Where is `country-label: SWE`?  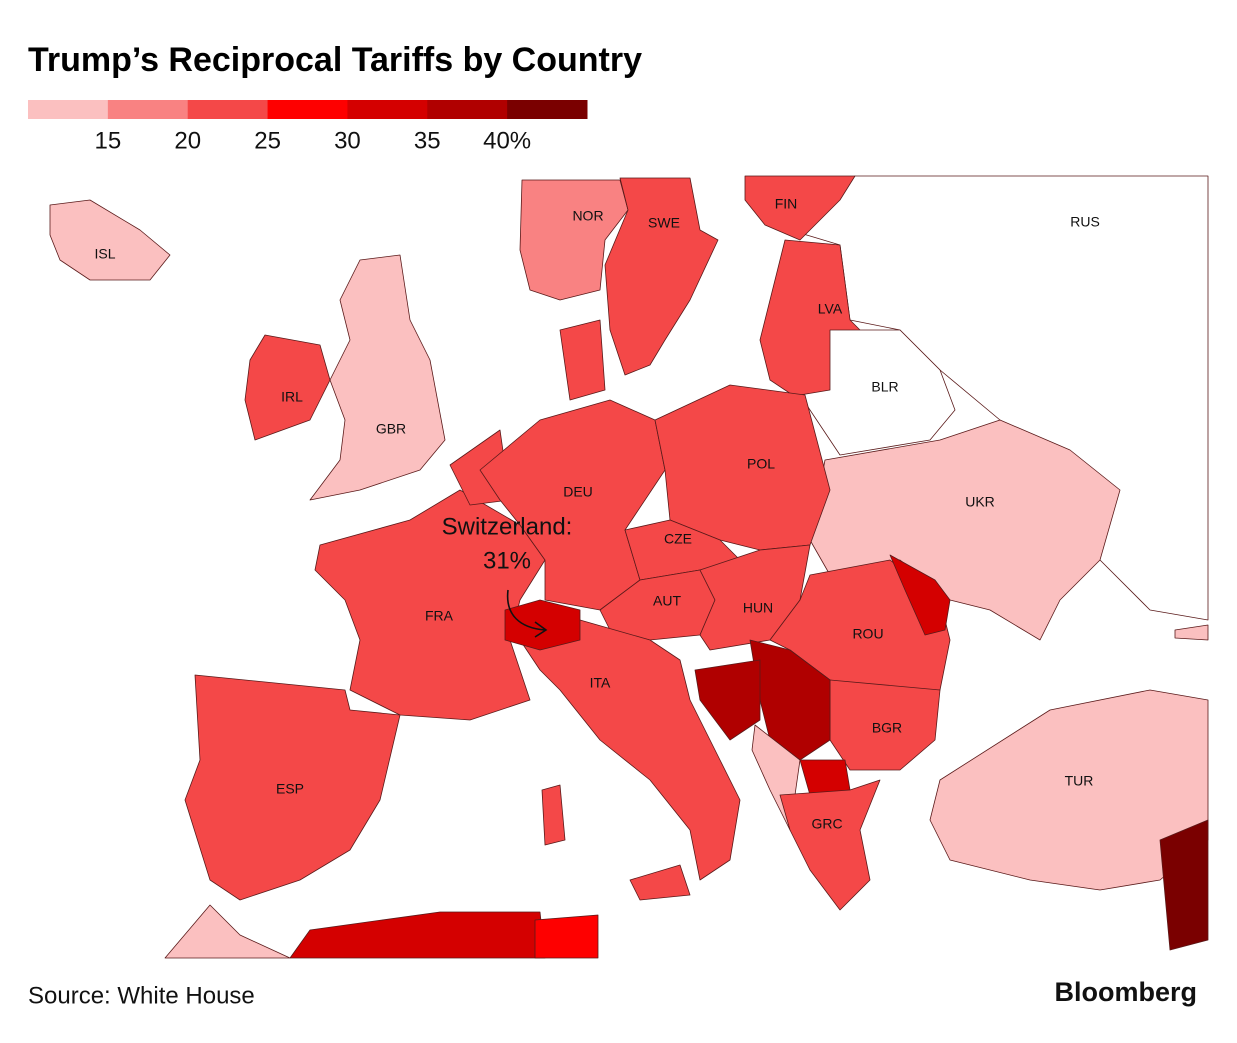
country-label: SWE is located at coordinates (664, 223).